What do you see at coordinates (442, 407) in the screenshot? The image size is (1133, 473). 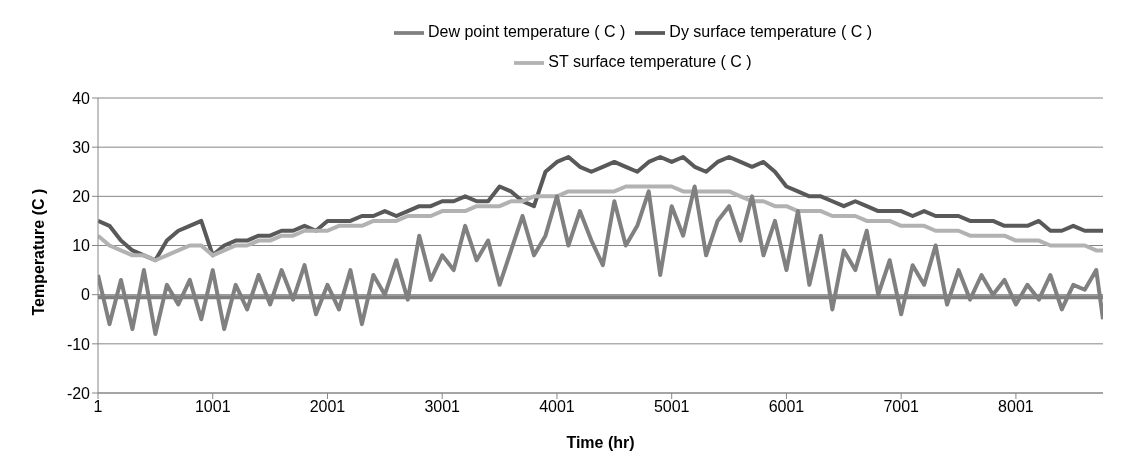 I see `x-tick-label: 3001` at bounding box center [442, 407].